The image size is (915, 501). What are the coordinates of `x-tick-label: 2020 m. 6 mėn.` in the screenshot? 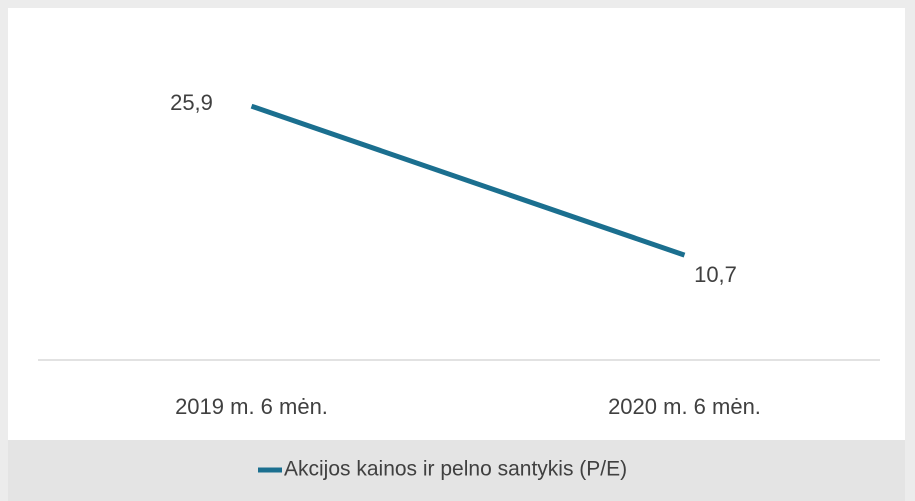 It's located at (684, 406).